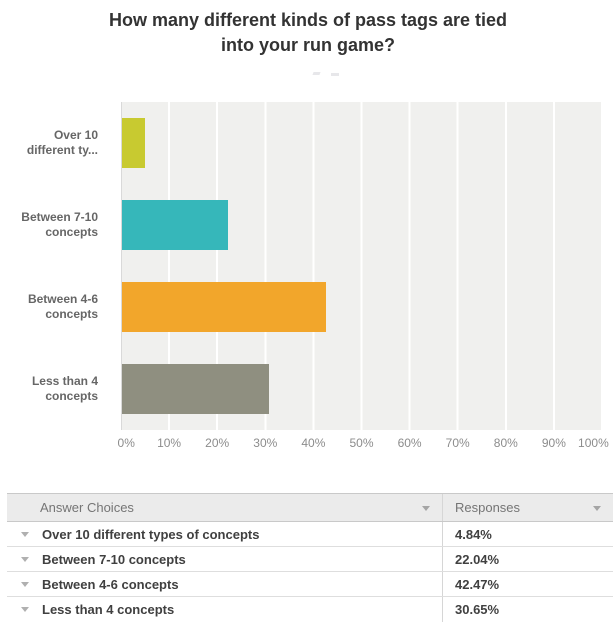 The image size is (616, 622). I want to click on response-cell: 42.47%, so click(528, 584).